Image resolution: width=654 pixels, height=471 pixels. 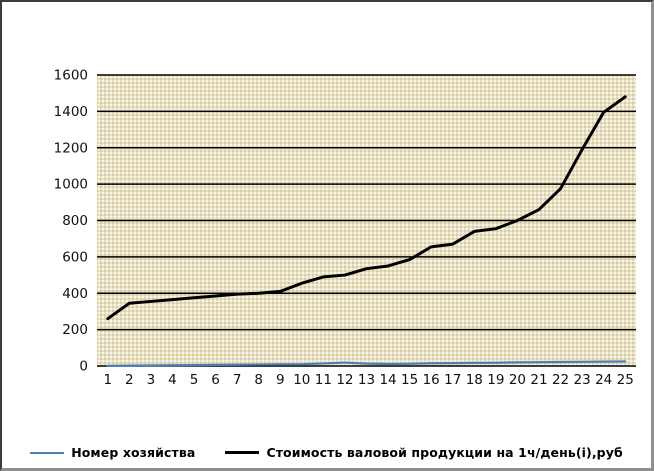 I want to click on x-tick-label: 4, so click(x=172, y=380).